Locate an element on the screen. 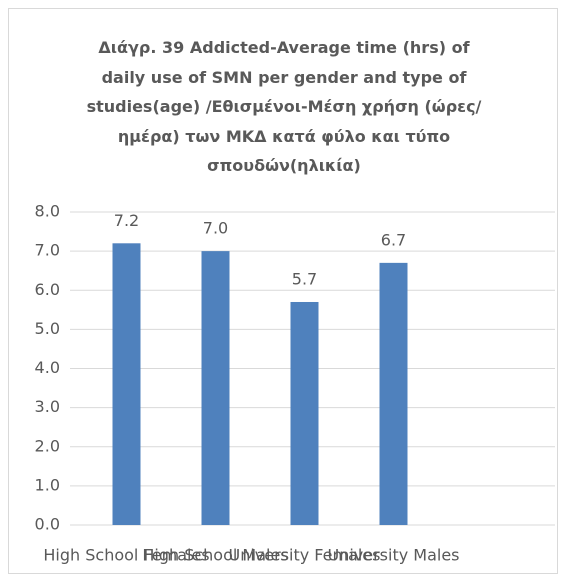  value-label: 6.7 is located at coordinates (393, 239).